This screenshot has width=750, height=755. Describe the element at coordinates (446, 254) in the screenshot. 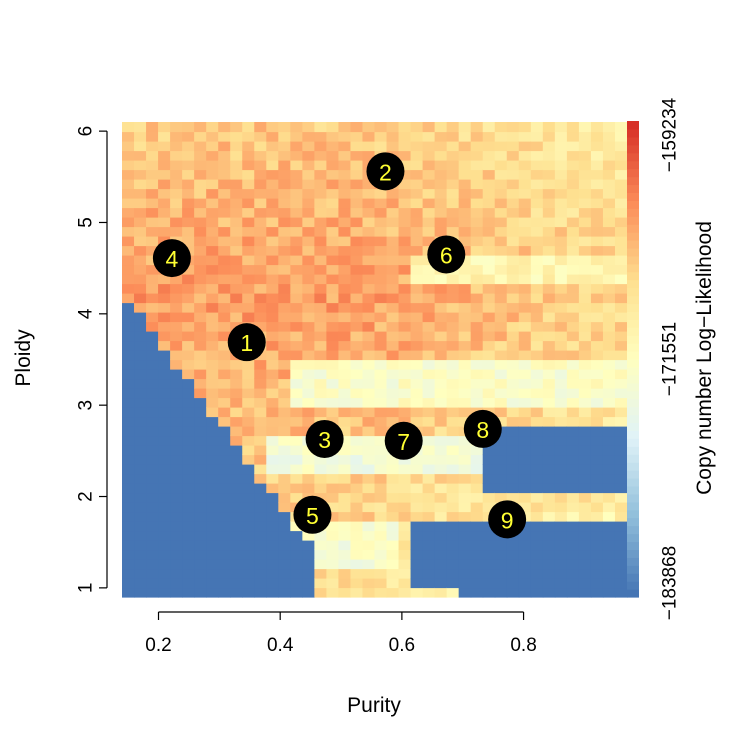

I see `solution-marker-6: 6` at that location.